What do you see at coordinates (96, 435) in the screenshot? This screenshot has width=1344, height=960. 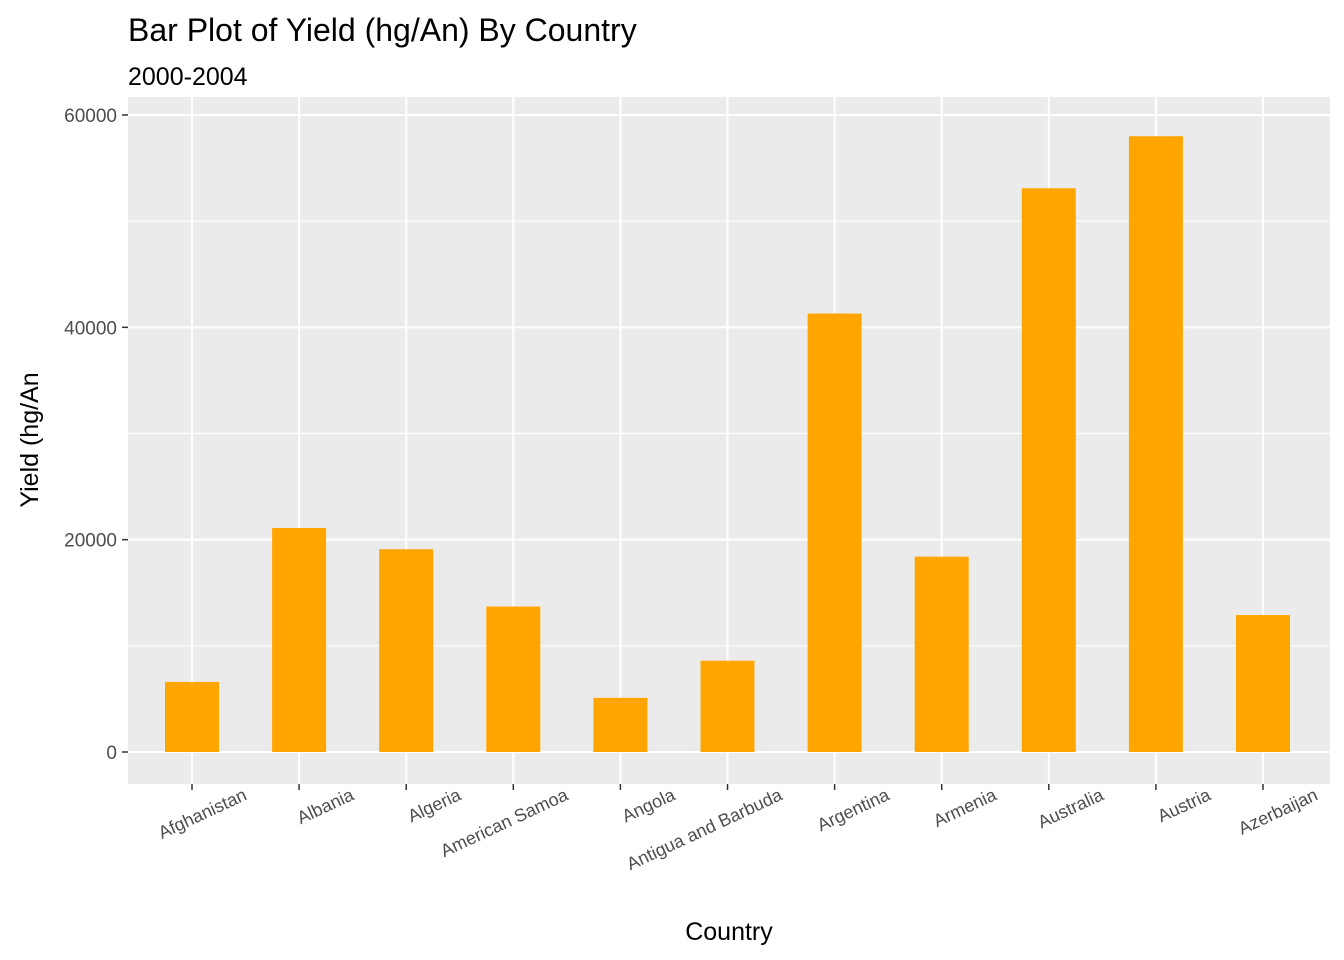 I see `y-axis: 0 20000 40000 60000` at bounding box center [96, 435].